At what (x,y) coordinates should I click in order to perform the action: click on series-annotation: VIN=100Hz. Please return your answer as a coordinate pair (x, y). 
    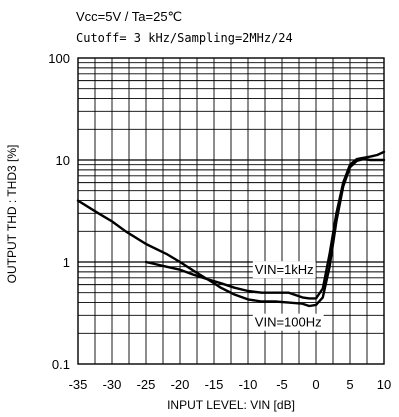
    Looking at the image, I should click on (288, 322).